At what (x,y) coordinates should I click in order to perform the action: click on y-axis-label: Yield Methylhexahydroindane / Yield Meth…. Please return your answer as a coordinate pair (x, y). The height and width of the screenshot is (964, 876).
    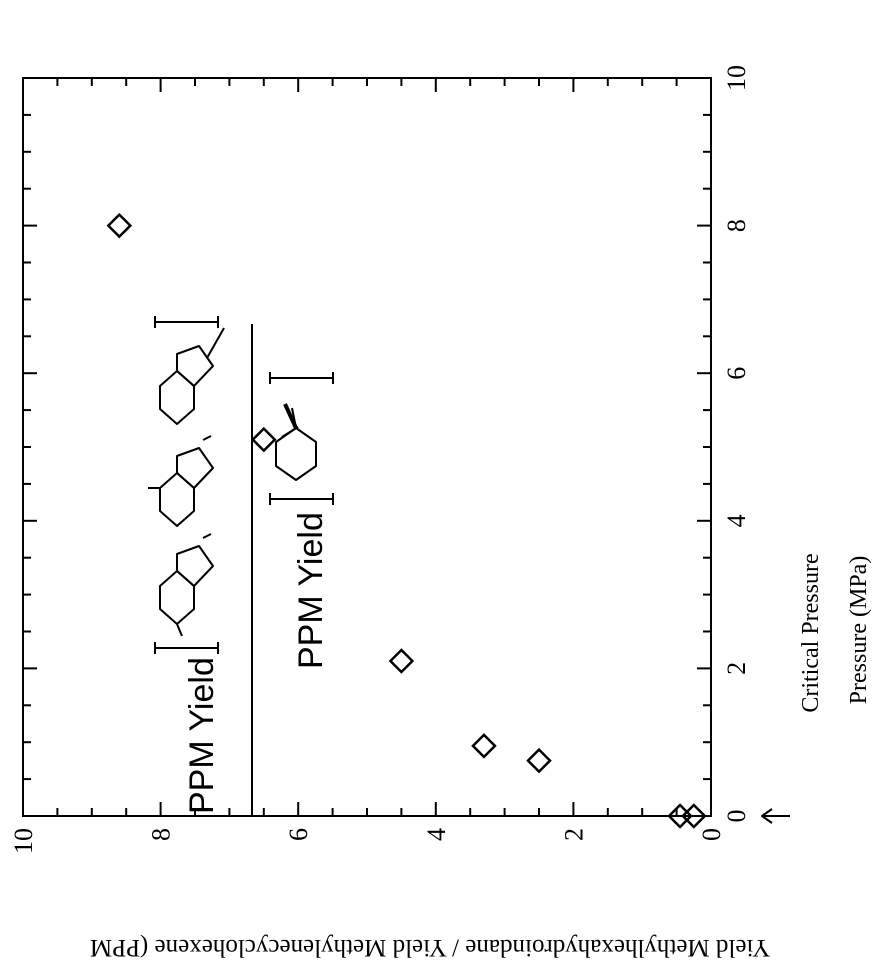
    Looking at the image, I should click on (430, 947).